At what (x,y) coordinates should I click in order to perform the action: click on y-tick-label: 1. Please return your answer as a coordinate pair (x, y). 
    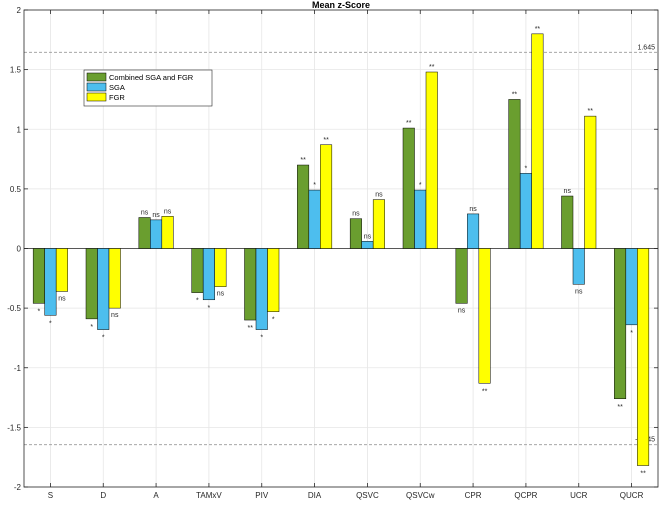
    Looking at the image, I should click on (19, 129).